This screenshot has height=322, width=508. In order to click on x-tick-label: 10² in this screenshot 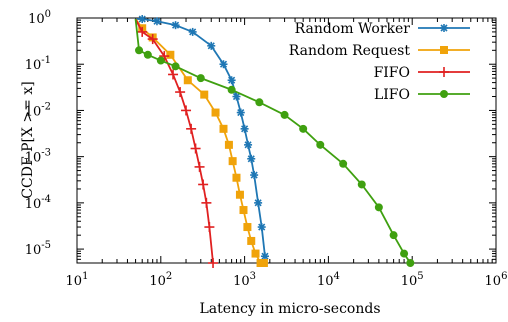, I will do `click(160, 280)`.